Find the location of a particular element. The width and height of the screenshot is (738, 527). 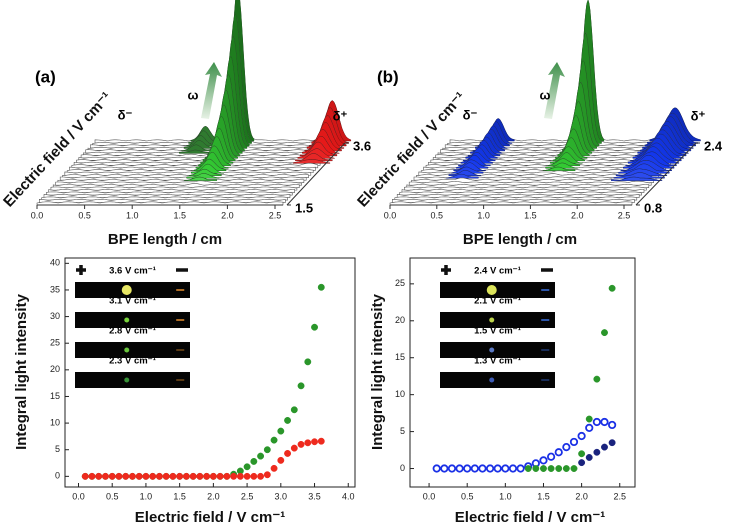

arrow is located at coordinates (554, 90).